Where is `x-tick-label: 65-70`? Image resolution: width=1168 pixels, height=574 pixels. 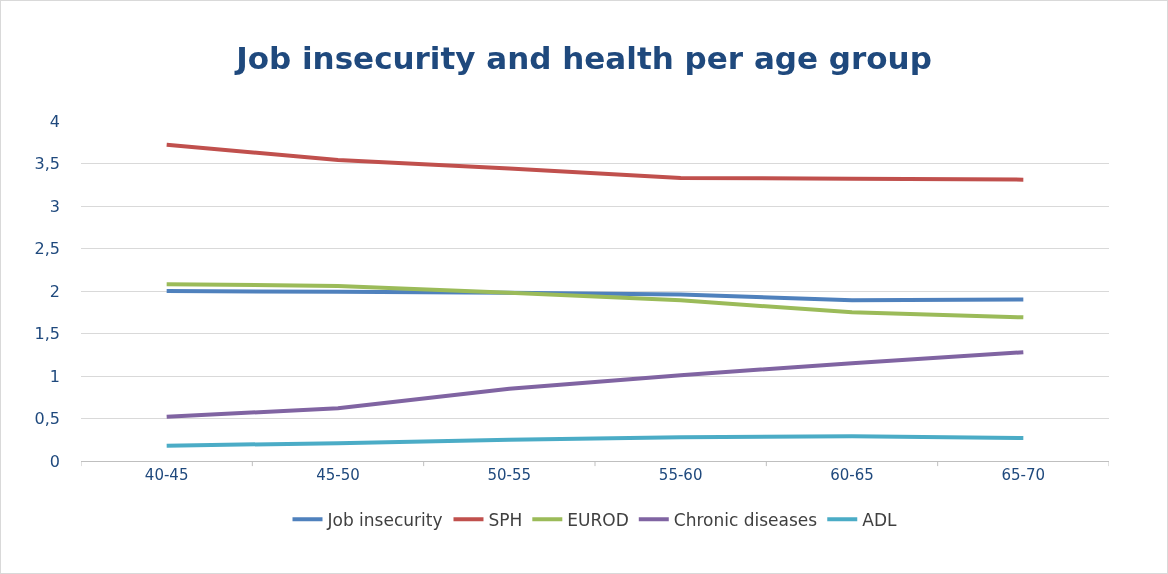 x-tick-label: 65-70 is located at coordinates (1023, 475).